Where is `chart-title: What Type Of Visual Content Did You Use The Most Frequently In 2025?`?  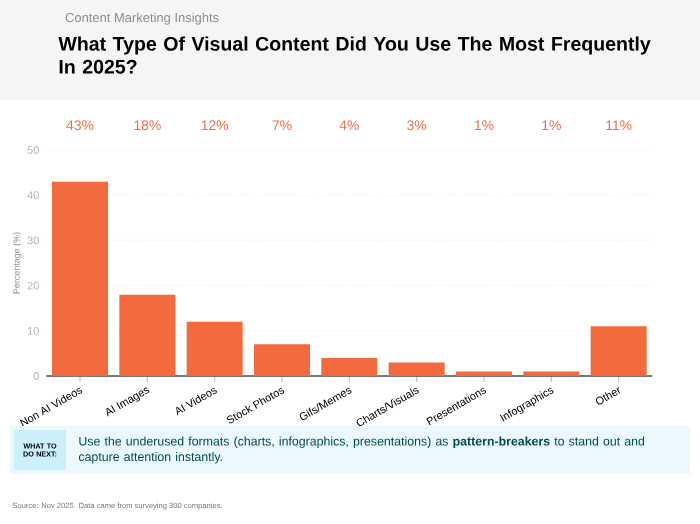 chart-title: What Type Of Visual Content Did You Use The Most Frequently In 2025? is located at coordinates (354, 55).